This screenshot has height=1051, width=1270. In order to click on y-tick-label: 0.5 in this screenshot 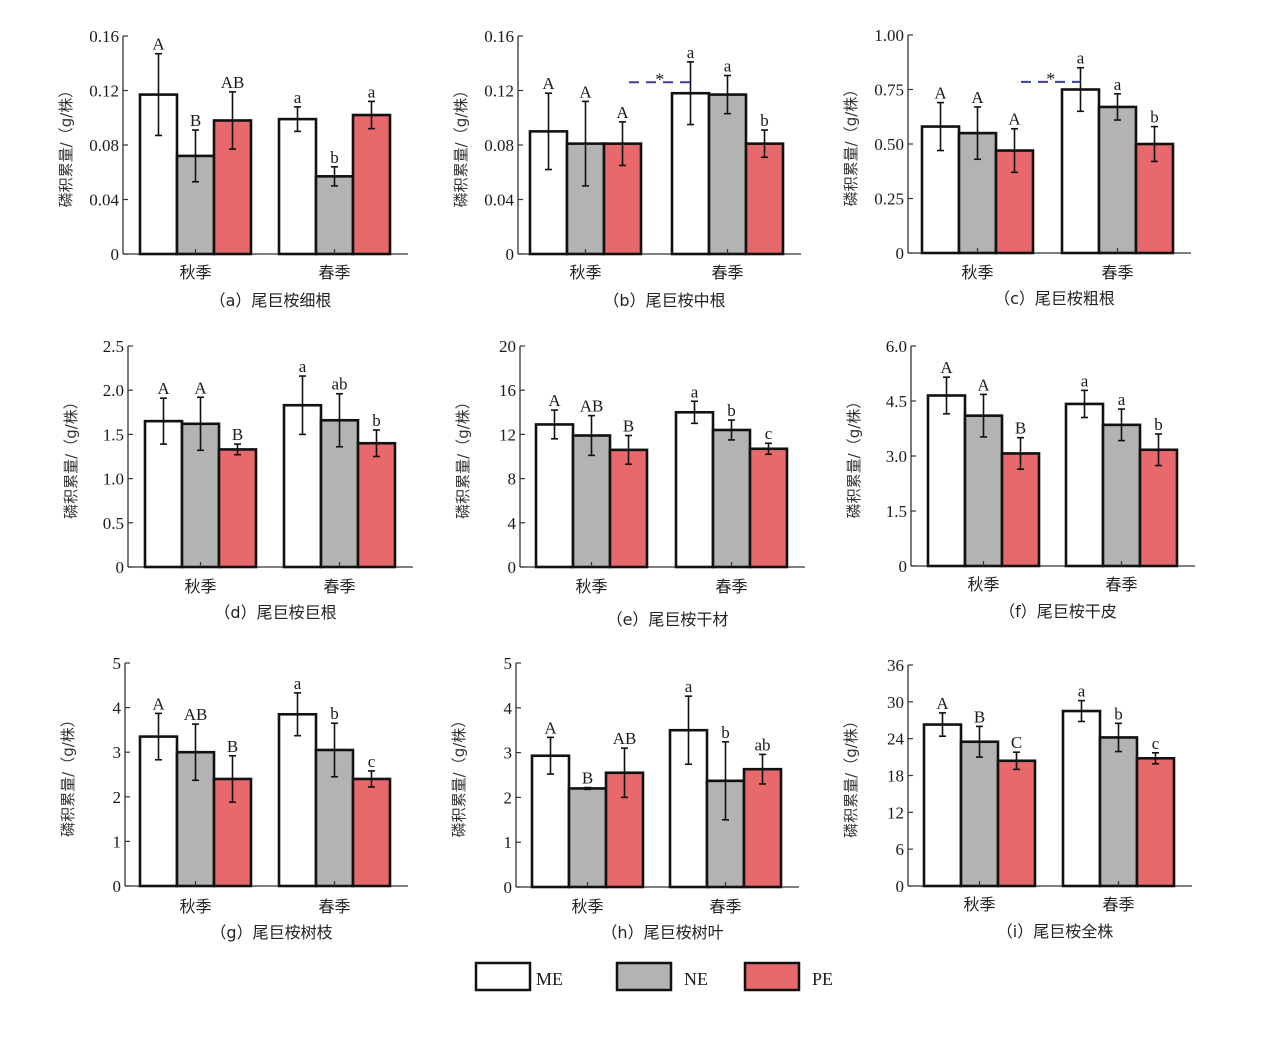, I will do `click(113, 523)`.